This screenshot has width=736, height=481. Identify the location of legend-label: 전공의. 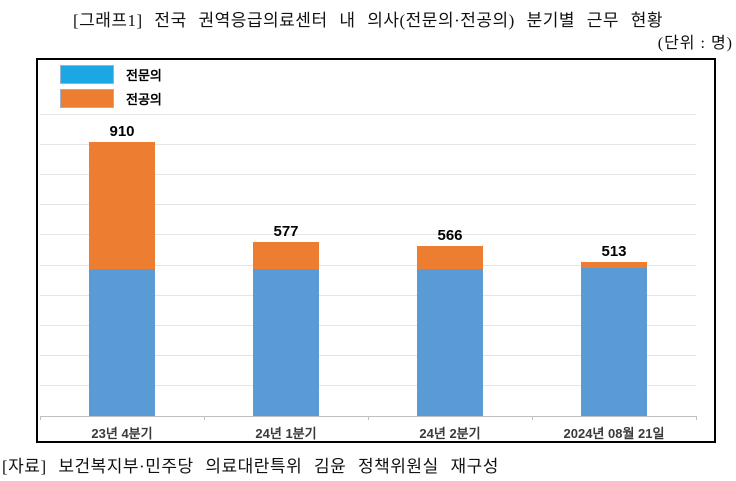
(144, 99).